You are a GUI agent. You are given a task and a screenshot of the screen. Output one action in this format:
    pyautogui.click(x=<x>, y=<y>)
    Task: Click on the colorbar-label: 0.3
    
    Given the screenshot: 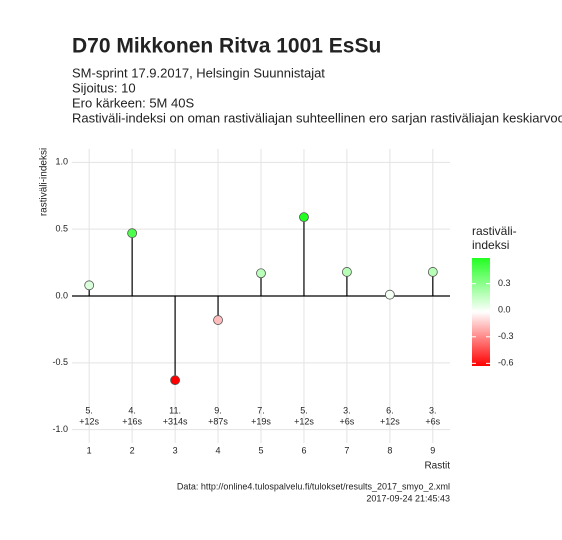 What is the action you would take?
    pyautogui.click(x=504, y=283)
    